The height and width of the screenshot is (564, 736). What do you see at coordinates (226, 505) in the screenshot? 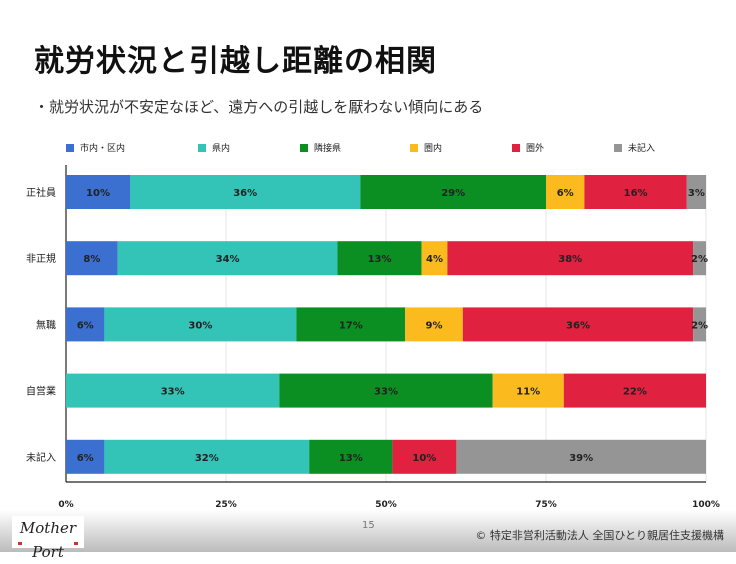
I see `x-tick-label: 25%` at bounding box center [226, 505].